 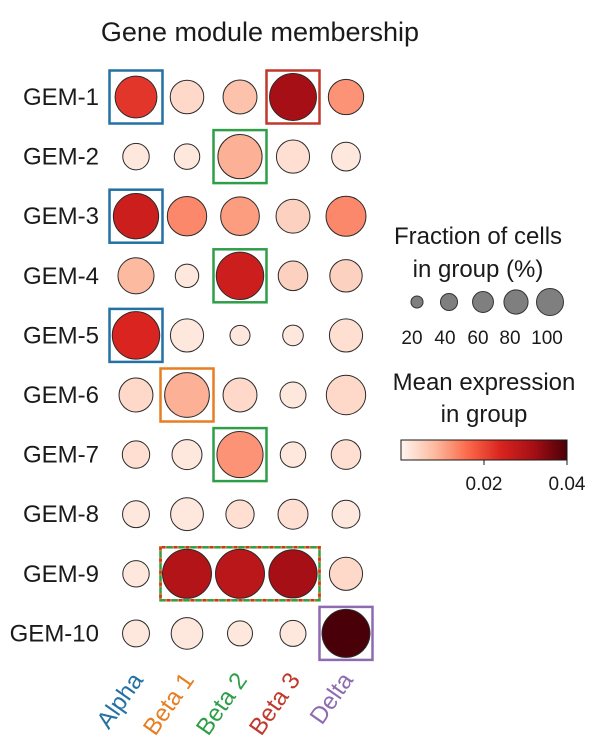 I want to click on highlight-box-gem-5-alpha, so click(x=136, y=335).